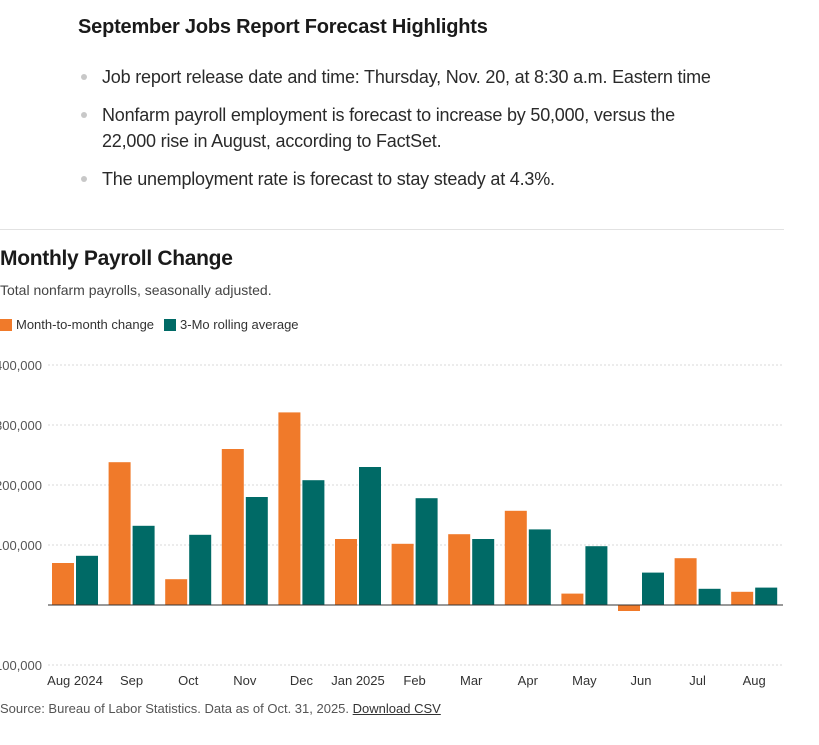 The height and width of the screenshot is (745, 819). Describe the element at coordinates (21, 425) in the screenshot. I see `y-tick-label: 300,000` at that location.